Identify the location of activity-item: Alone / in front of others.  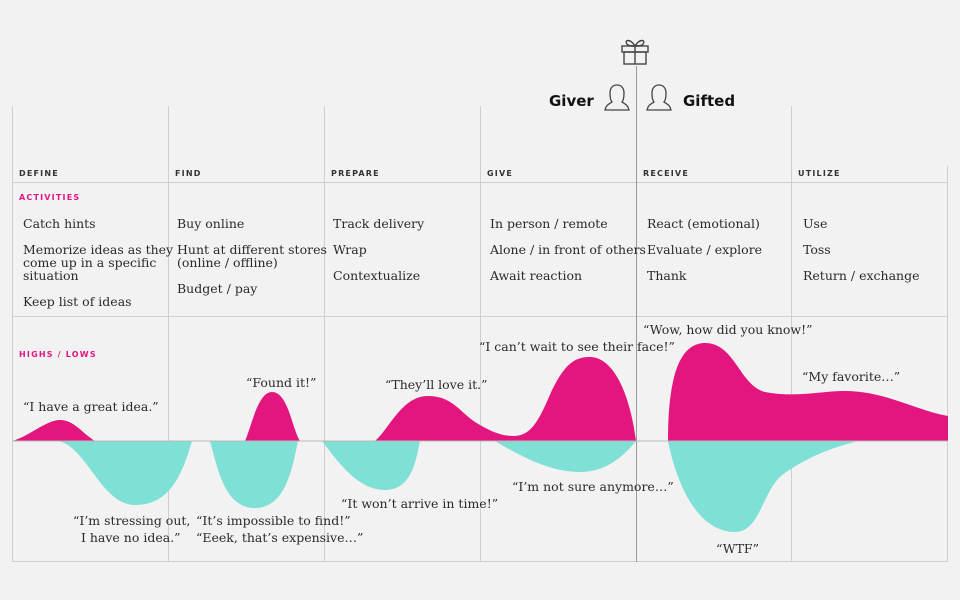
(568, 249).